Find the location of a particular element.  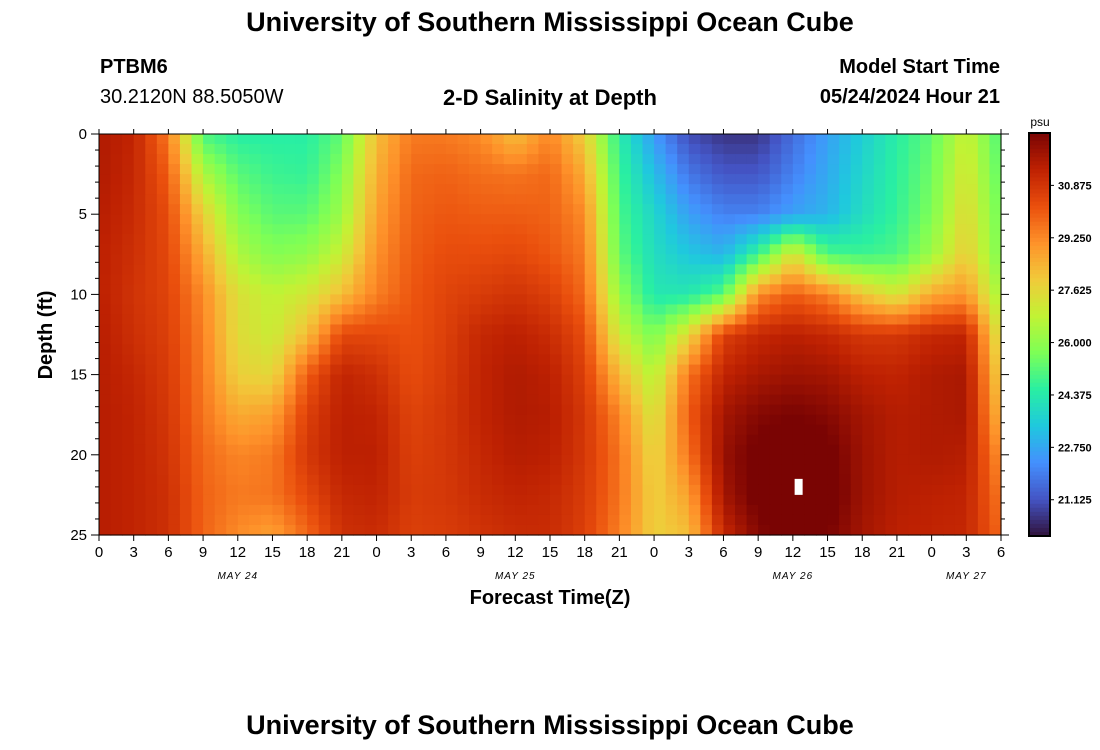

y-tick-label: 25 is located at coordinates (78, 535).